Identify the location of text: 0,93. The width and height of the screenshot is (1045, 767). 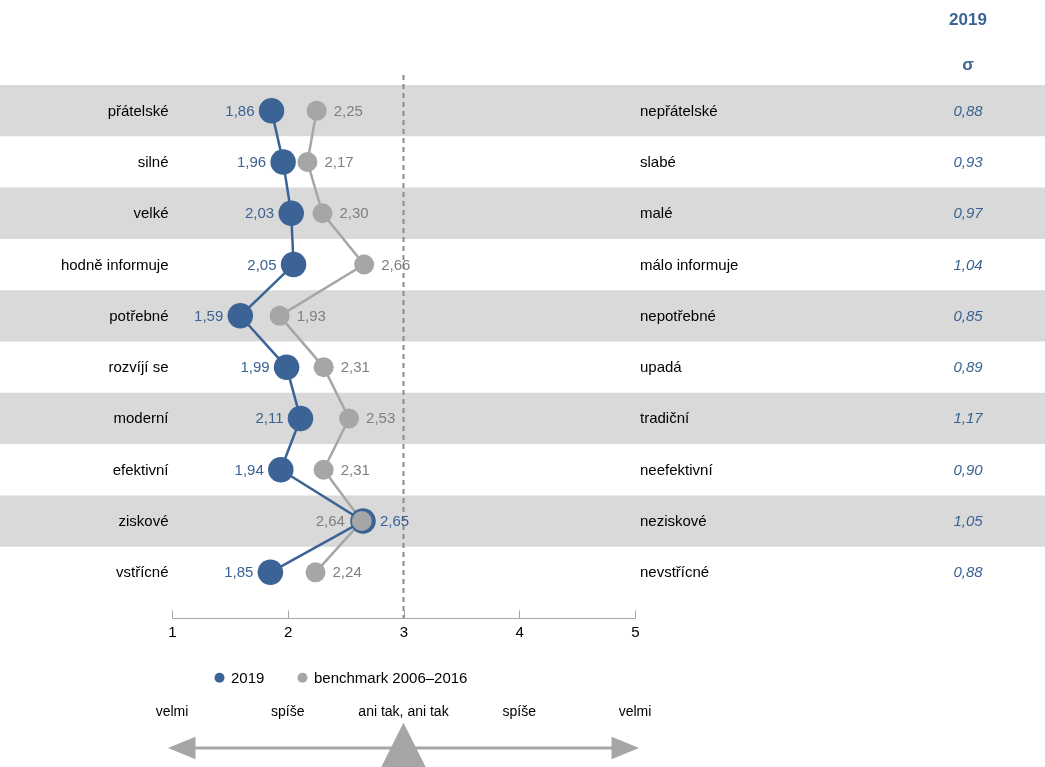
(968, 161).